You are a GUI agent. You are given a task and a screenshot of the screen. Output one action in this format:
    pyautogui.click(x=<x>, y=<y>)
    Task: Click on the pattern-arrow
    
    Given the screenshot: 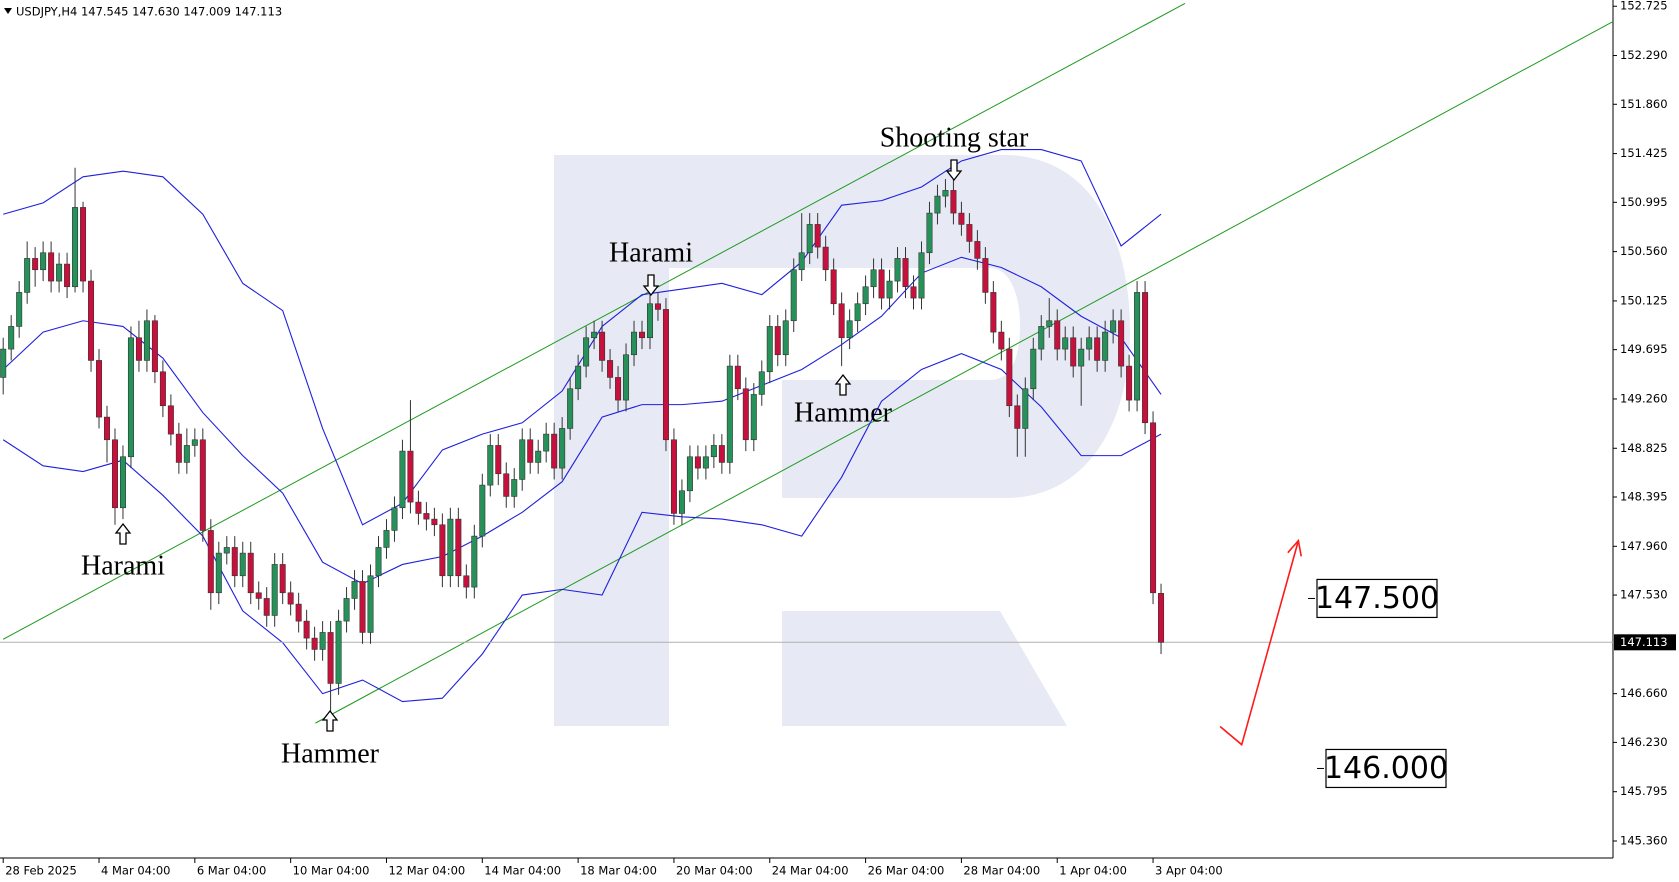 What is the action you would take?
    pyautogui.click(x=954, y=170)
    